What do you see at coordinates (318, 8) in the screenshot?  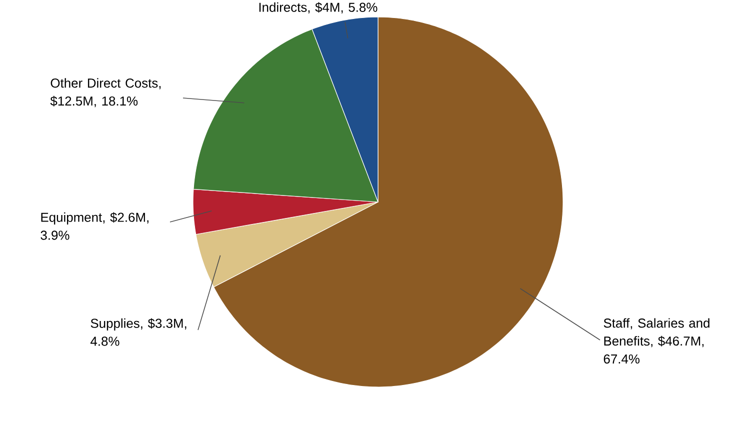 I see `slice-label: Indirects, $4M, 5.8%` at bounding box center [318, 8].